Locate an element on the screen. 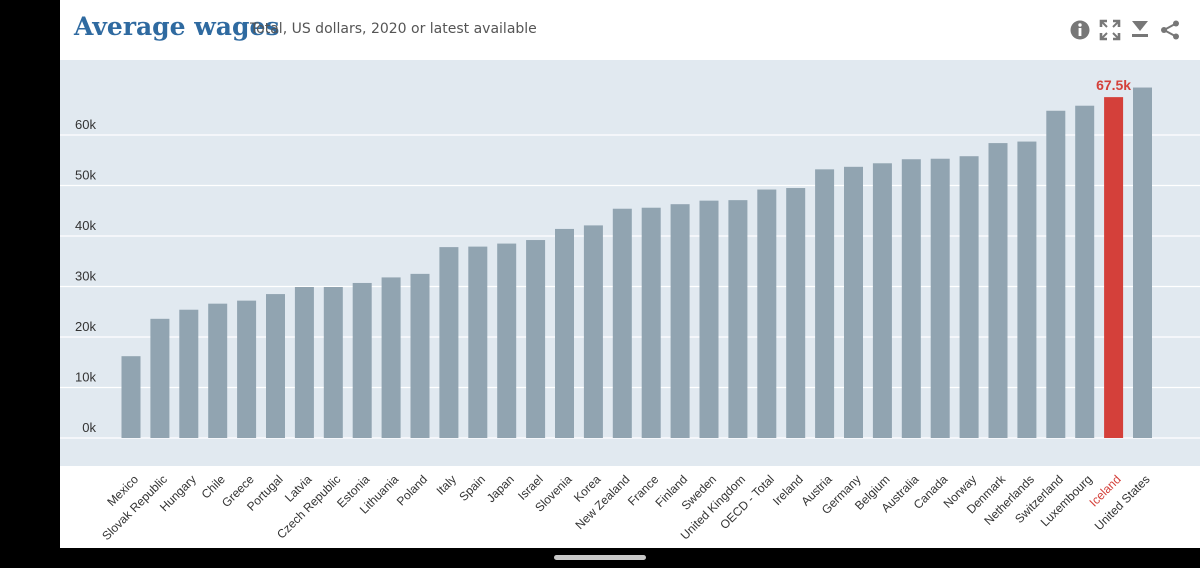 This screenshot has height=568, width=1200. expand-icon is located at coordinates (1110, 30).